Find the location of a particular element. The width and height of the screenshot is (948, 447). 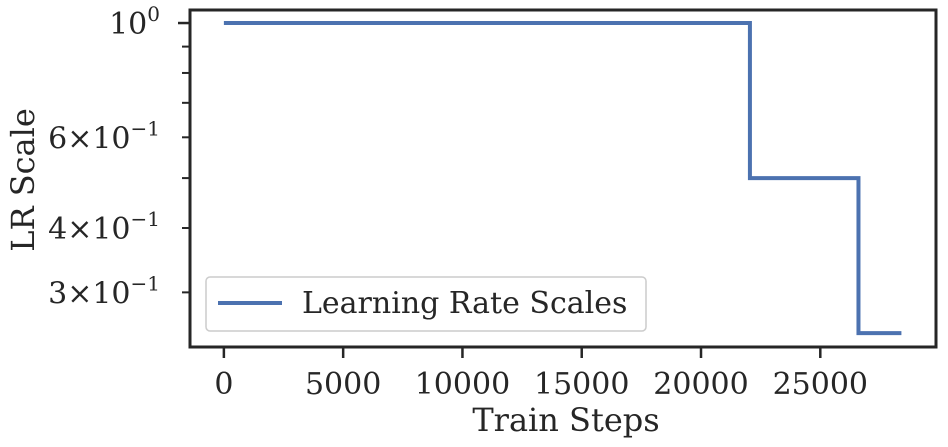

y-axis-ticks: 100 3×10⁻¹ 4×10⁻¹ 6×10⁻¹ is located at coordinates (119, 156).